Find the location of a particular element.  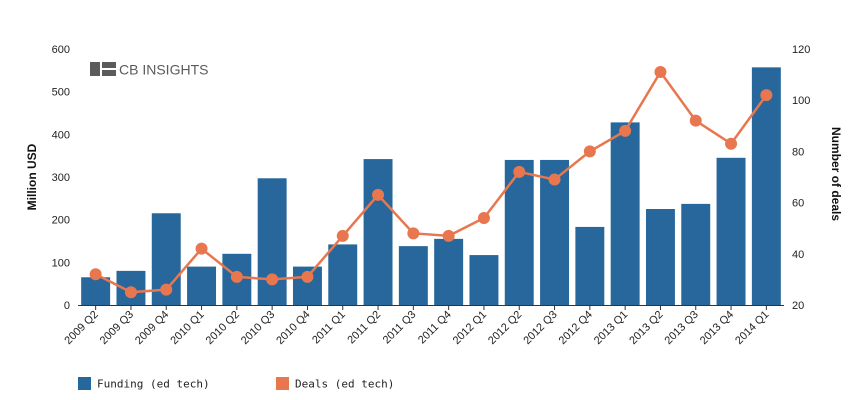

x-tick-label: 2010 Q3 is located at coordinates (258, 328).